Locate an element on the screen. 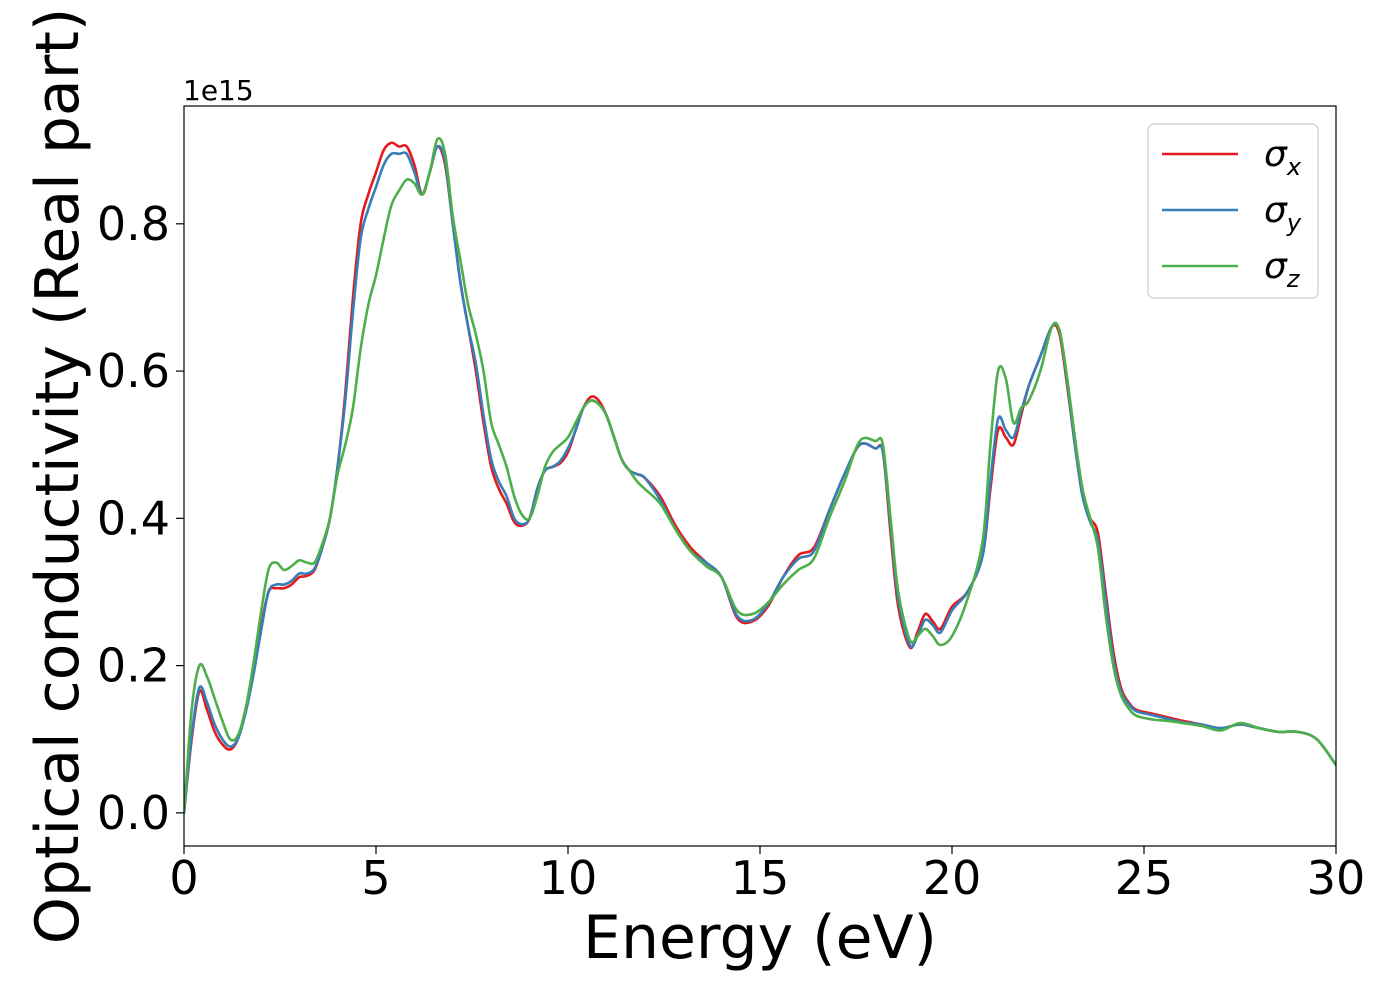 This screenshot has height=1000, width=1400. y-tick-label: 0.2 is located at coordinates (133, 666).